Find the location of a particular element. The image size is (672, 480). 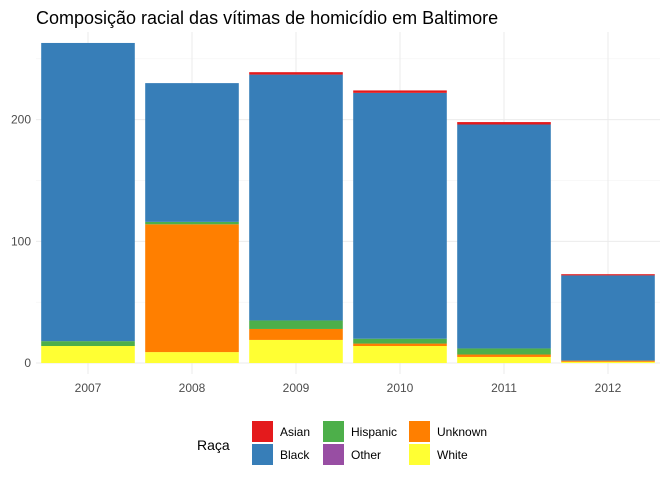

bar-2008-hispanic is located at coordinates (192, 223).